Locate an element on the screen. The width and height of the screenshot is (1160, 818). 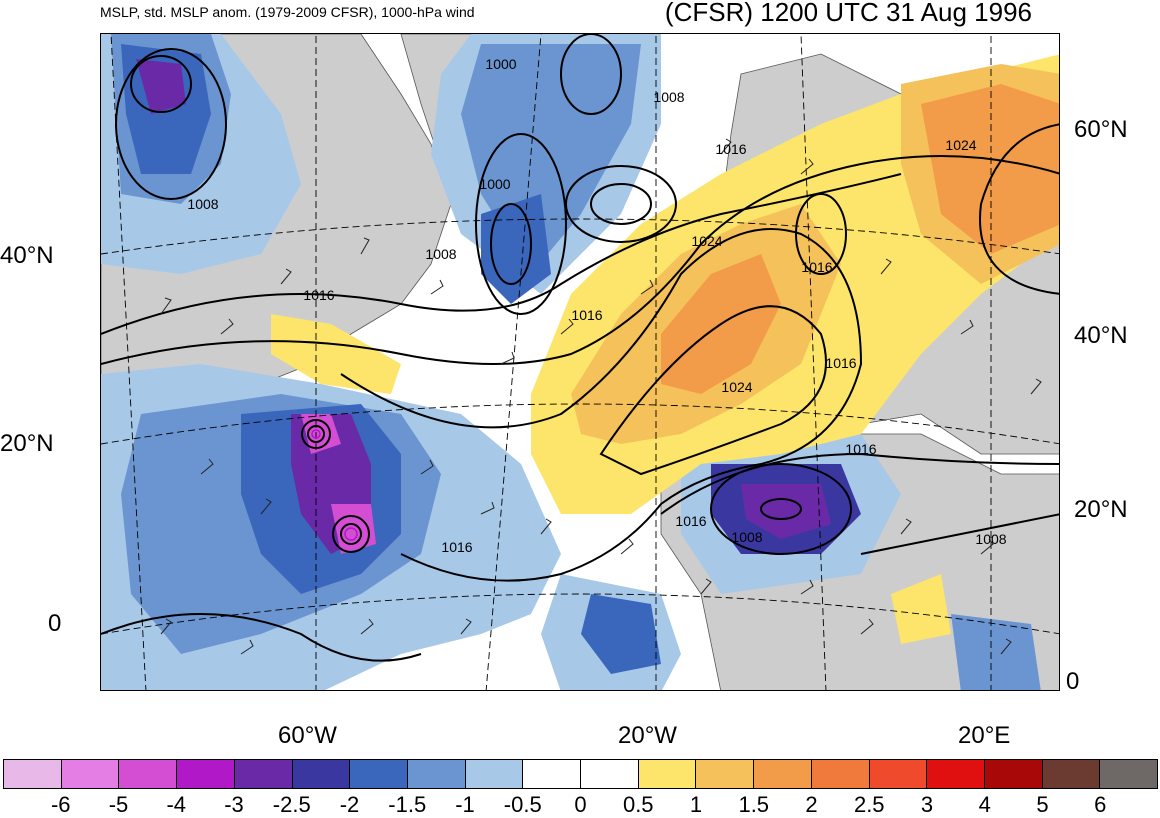
lon-label: 20°W is located at coordinates (647, 735).